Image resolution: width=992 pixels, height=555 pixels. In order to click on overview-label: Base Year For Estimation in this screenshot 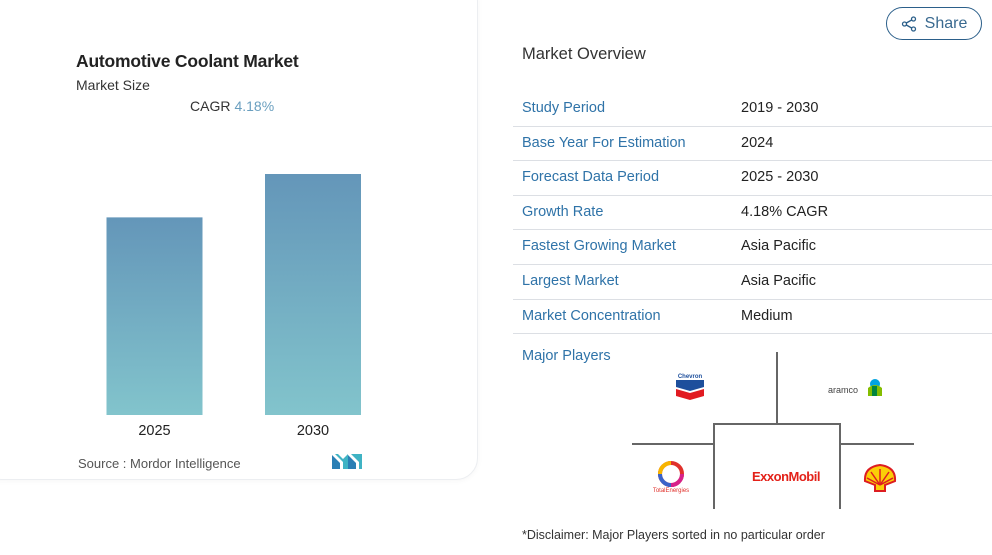, I will do `click(604, 142)`.